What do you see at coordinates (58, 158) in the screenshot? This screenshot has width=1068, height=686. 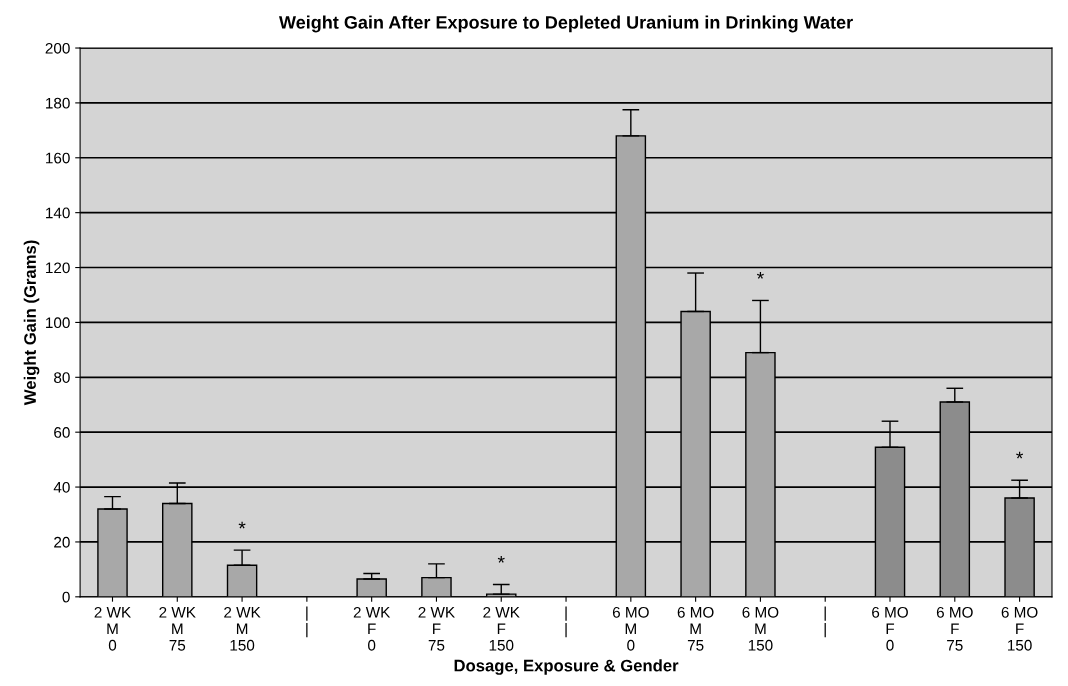 I see `y-tick-label: 160` at bounding box center [58, 158].